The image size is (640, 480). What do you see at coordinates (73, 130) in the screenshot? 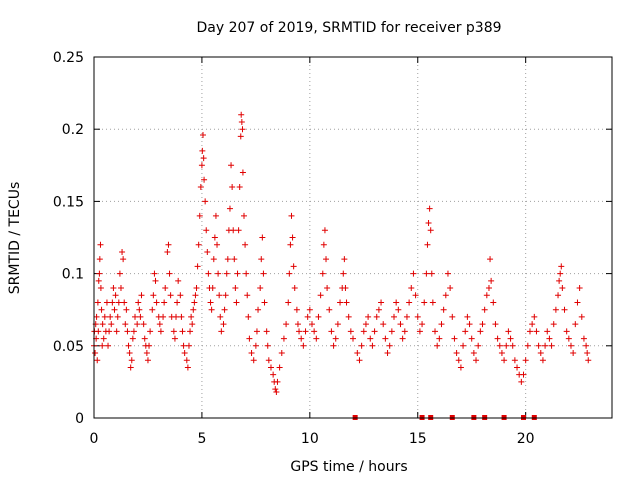
I see `y-tick-label: 0.2` at bounding box center [73, 130].